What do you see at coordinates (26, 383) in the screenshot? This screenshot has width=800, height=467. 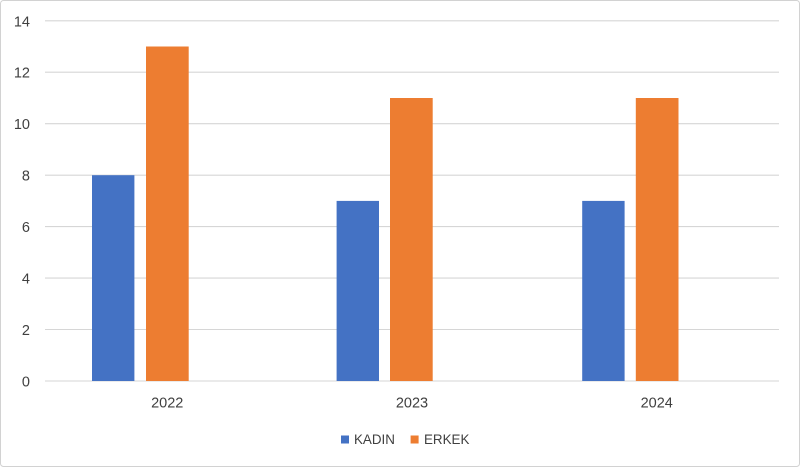 I see `svg-text: 0` at bounding box center [26, 383].